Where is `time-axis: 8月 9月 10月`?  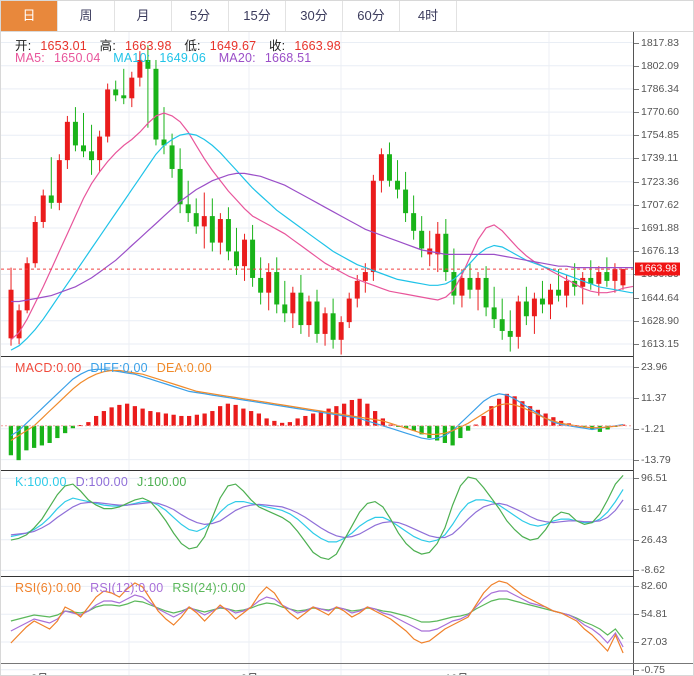 time-axis: 8月 9月 10月 is located at coordinates (347, 669).